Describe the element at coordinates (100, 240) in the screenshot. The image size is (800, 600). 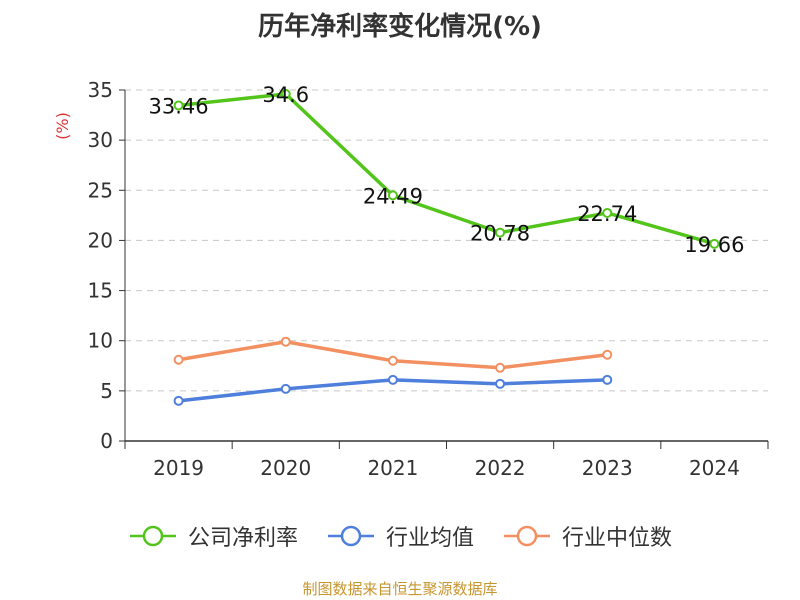
I see `y-tick-label: 20` at that location.